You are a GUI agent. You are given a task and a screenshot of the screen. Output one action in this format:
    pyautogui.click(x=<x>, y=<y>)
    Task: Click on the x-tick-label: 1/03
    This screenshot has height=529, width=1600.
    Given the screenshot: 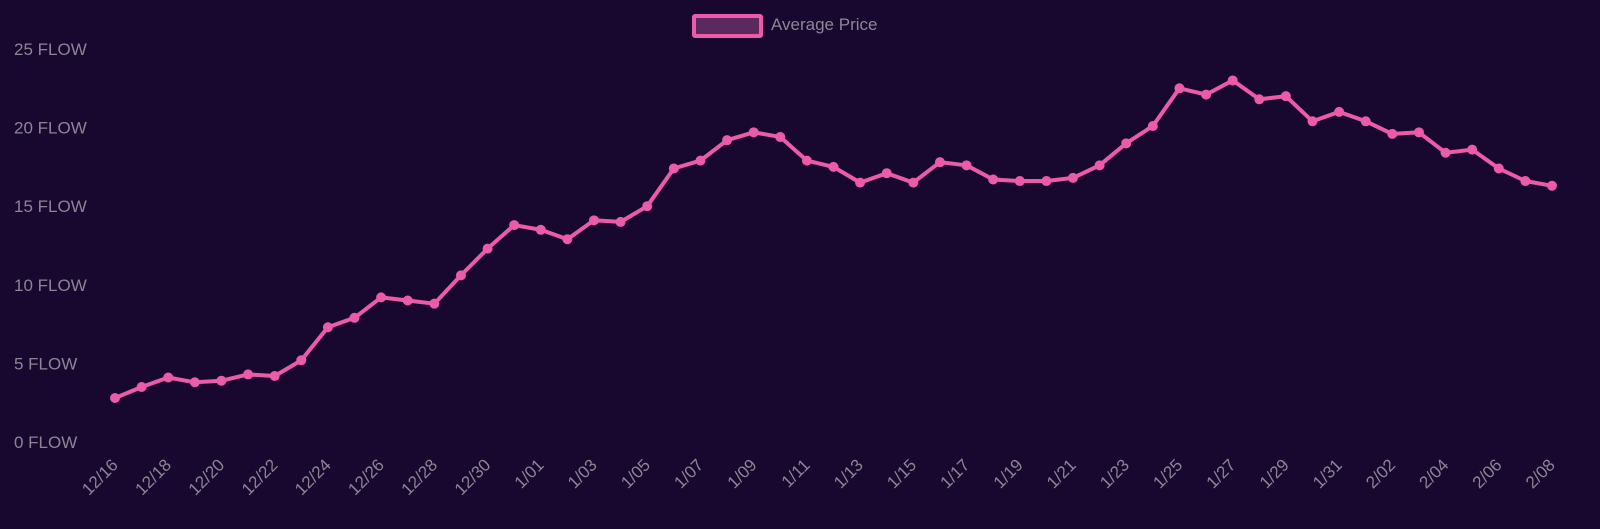 What is the action you would take?
    pyautogui.click(x=582, y=473)
    